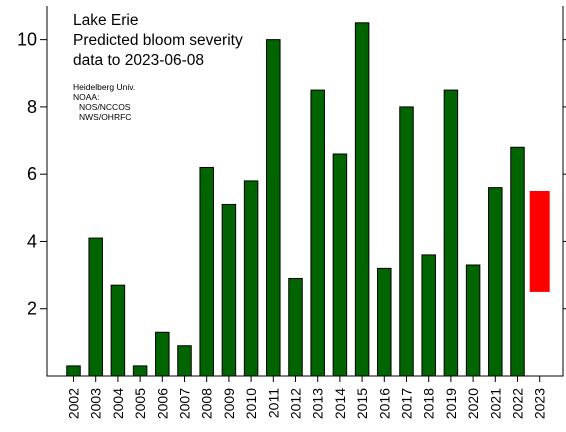 The height and width of the screenshot is (432, 566). What do you see at coordinates (273, 403) in the screenshot?
I see `xtick-label-2011: 2011` at bounding box center [273, 403].